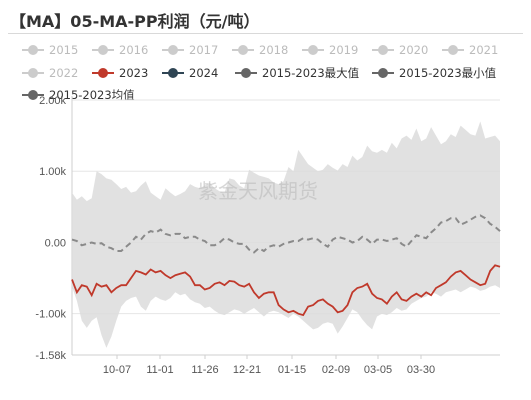 This screenshot has height=400, width=531. Describe the element at coordinates (258, 191) in the screenshot. I see `watermark: 紫金天风期货` at that location.